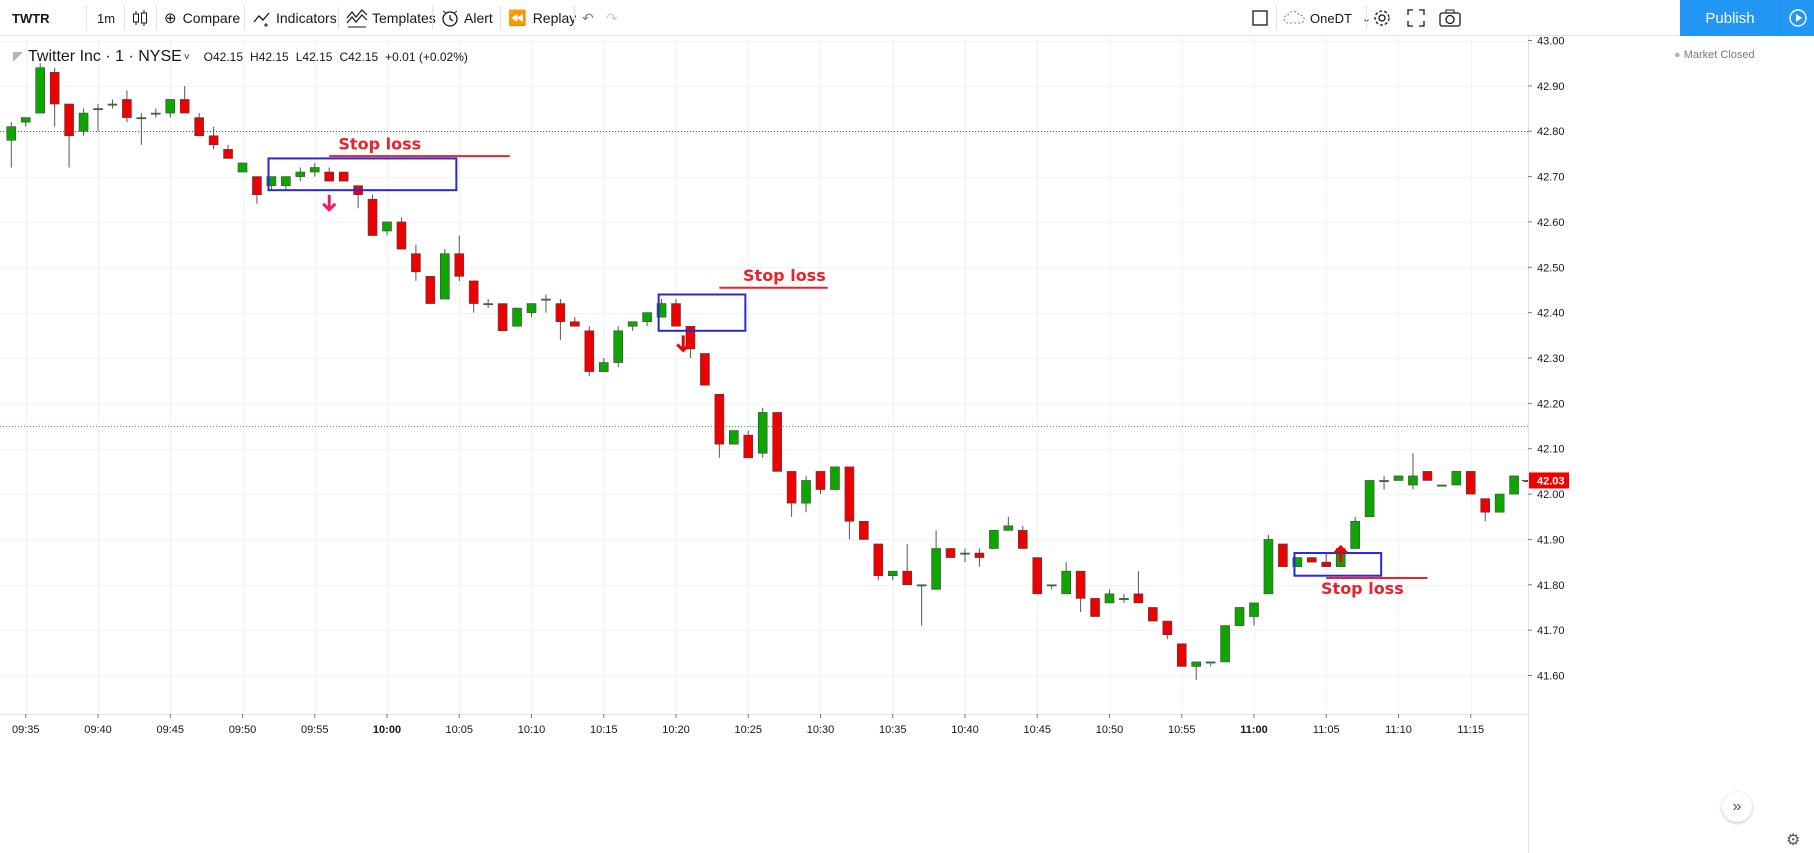 Image resolution: width=1814 pixels, height=853 pixels. Describe the element at coordinates (140, 18) in the screenshot. I see `chart-type-button` at that location.